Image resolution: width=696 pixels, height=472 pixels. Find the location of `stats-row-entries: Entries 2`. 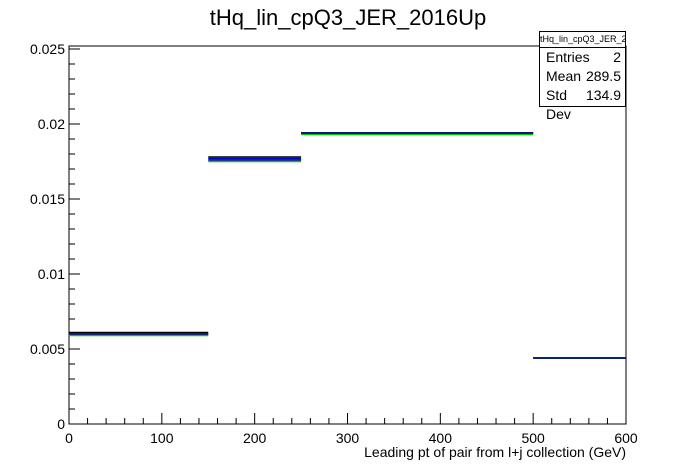

stats-row-entries: Entries 2 is located at coordinates (582, 57).